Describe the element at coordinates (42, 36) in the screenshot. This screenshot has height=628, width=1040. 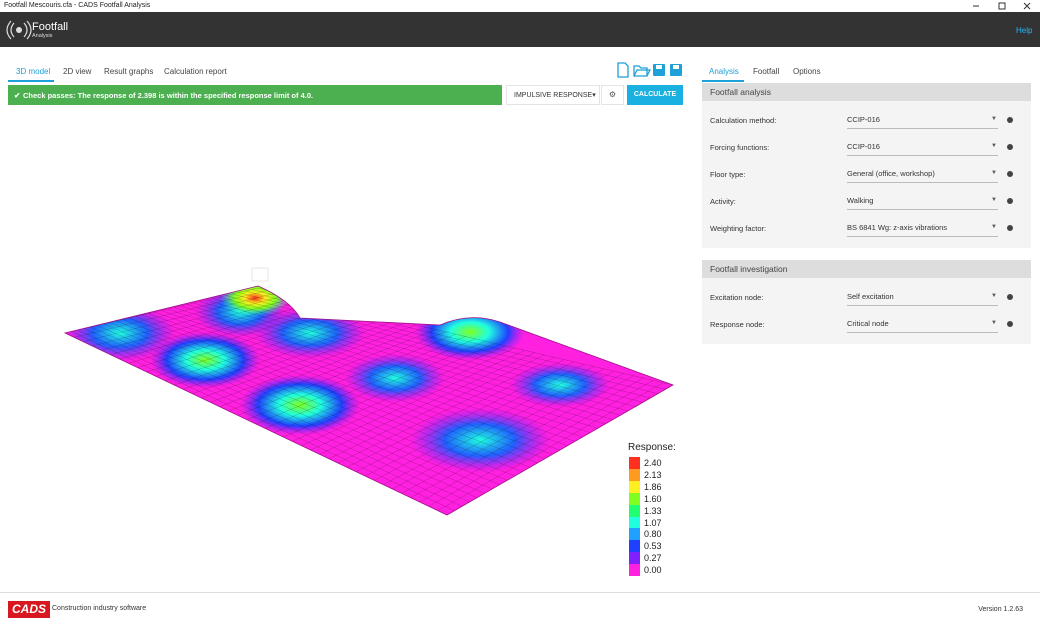
I see `app-subtitle: Analysis` at that location.